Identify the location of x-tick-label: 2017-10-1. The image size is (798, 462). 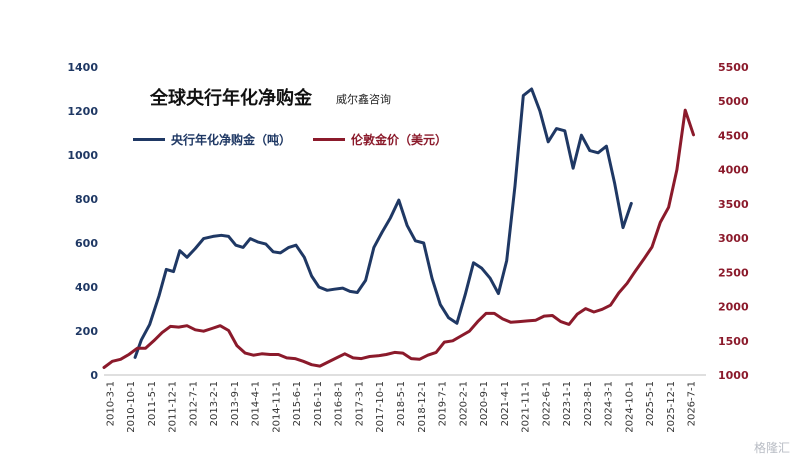
(380, 407).